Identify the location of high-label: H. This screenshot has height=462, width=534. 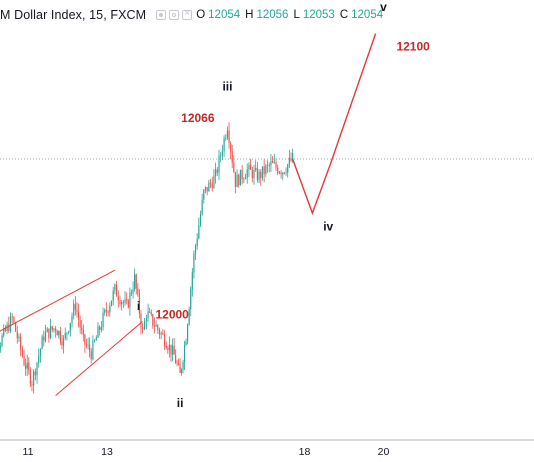
(249, 15).